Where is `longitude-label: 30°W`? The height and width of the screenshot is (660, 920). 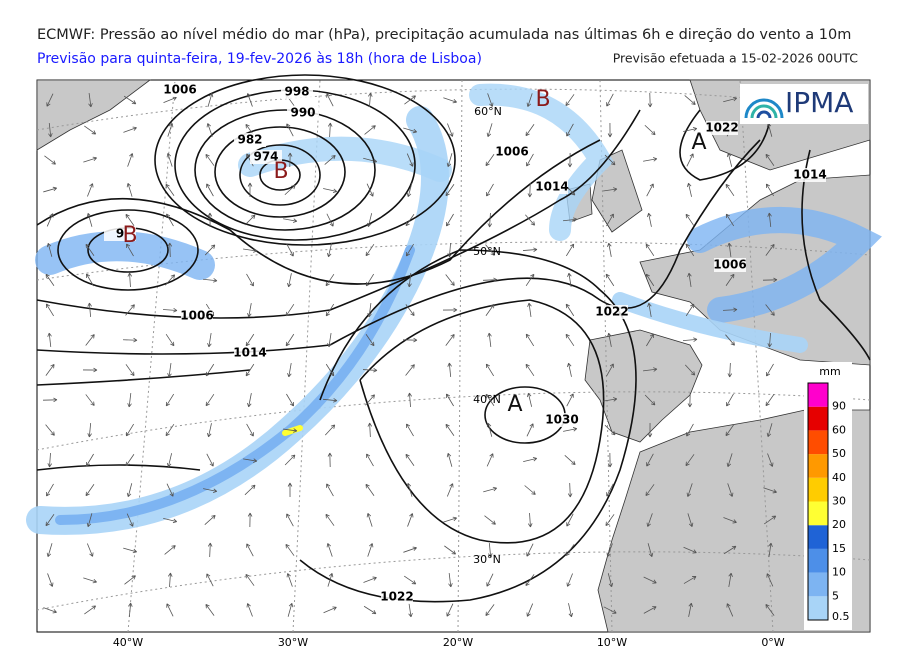 longitude-label: 30°W is located at coordinates (293, 642).